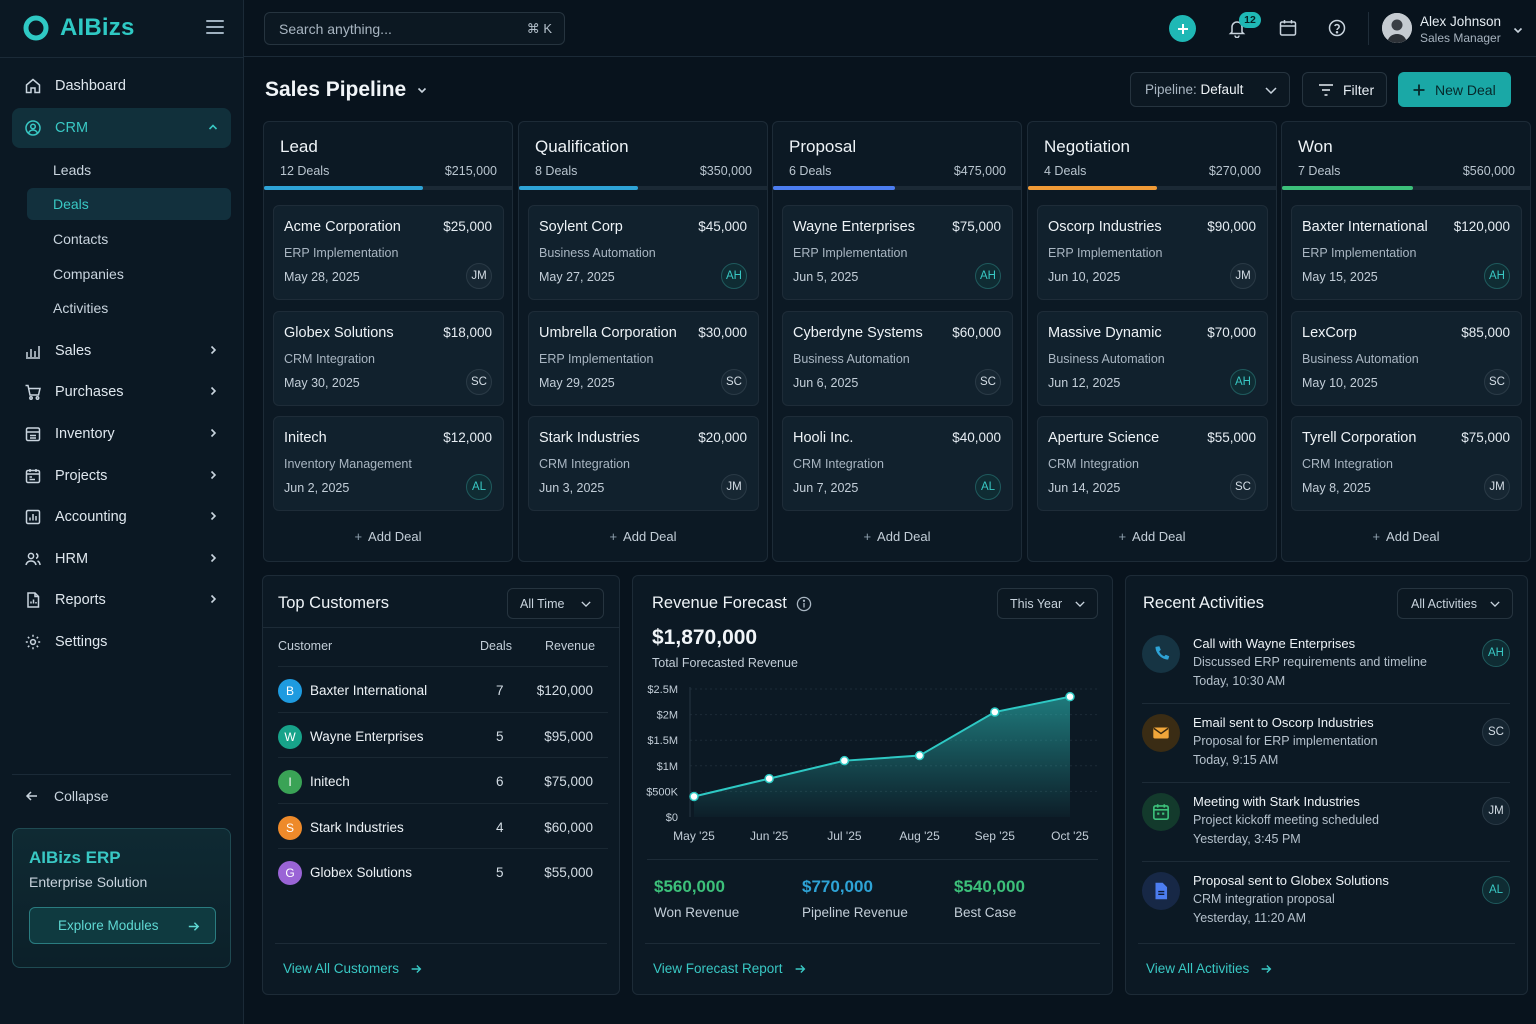 The image size is (1536, 1024). What do you see at coordinates (1291, 880) in the screenshot?
I see `activity-title: Proposal sent to Globex Solutions` at bounding box center [1291, 880].